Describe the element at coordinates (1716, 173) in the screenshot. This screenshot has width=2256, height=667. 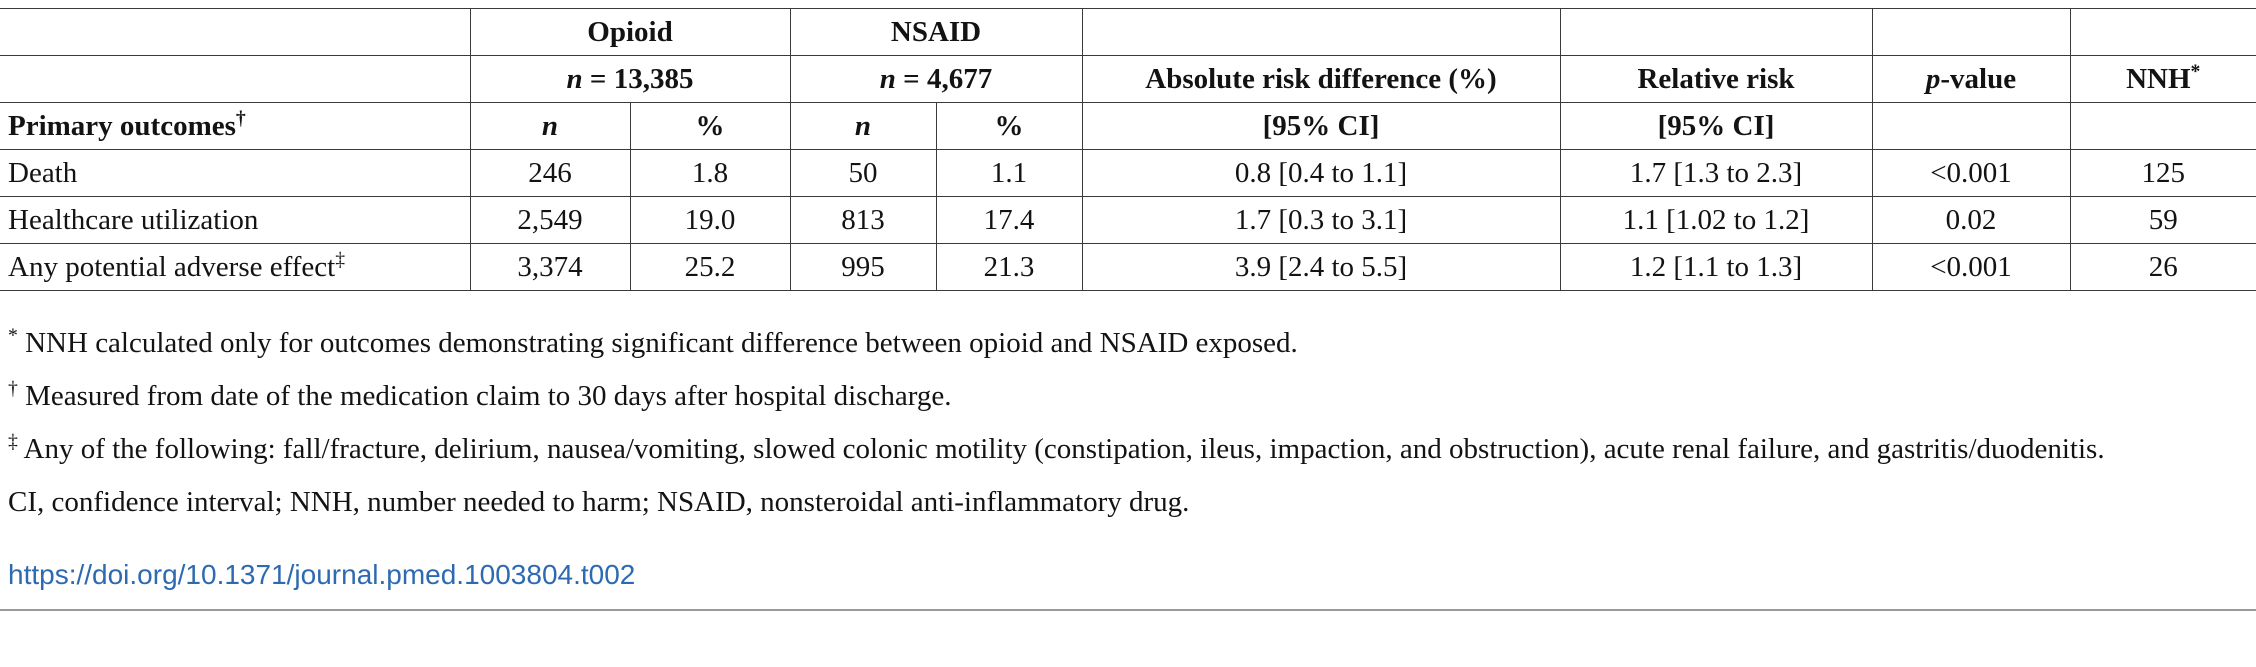
I see `cell-rr: 1.7 [1.3 to 2.3]` at that location.